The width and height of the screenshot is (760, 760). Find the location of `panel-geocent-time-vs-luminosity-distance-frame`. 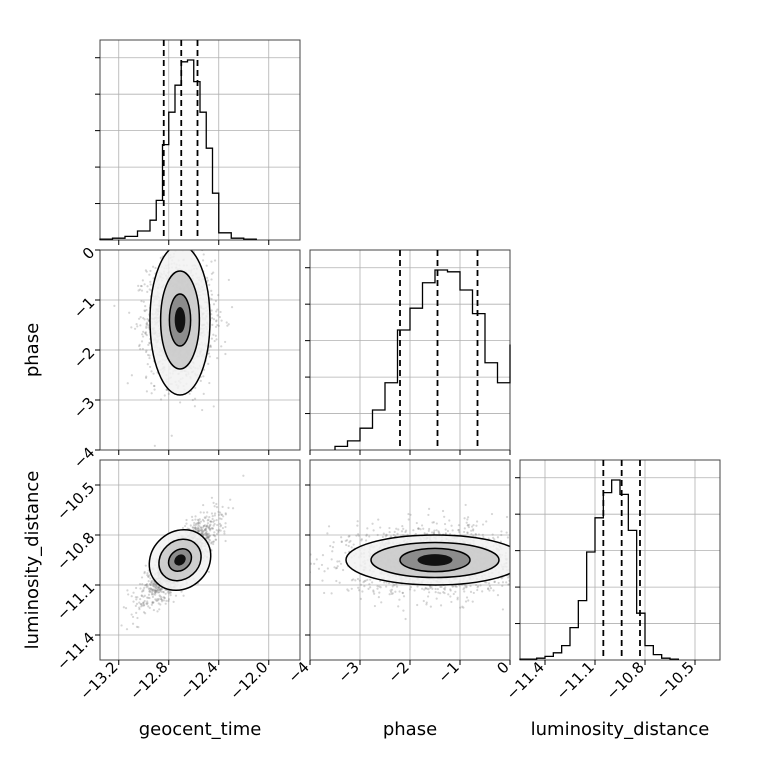

panel-geocent-time-vs-luminosity-distance-frame is located at coordinates (200, 560).